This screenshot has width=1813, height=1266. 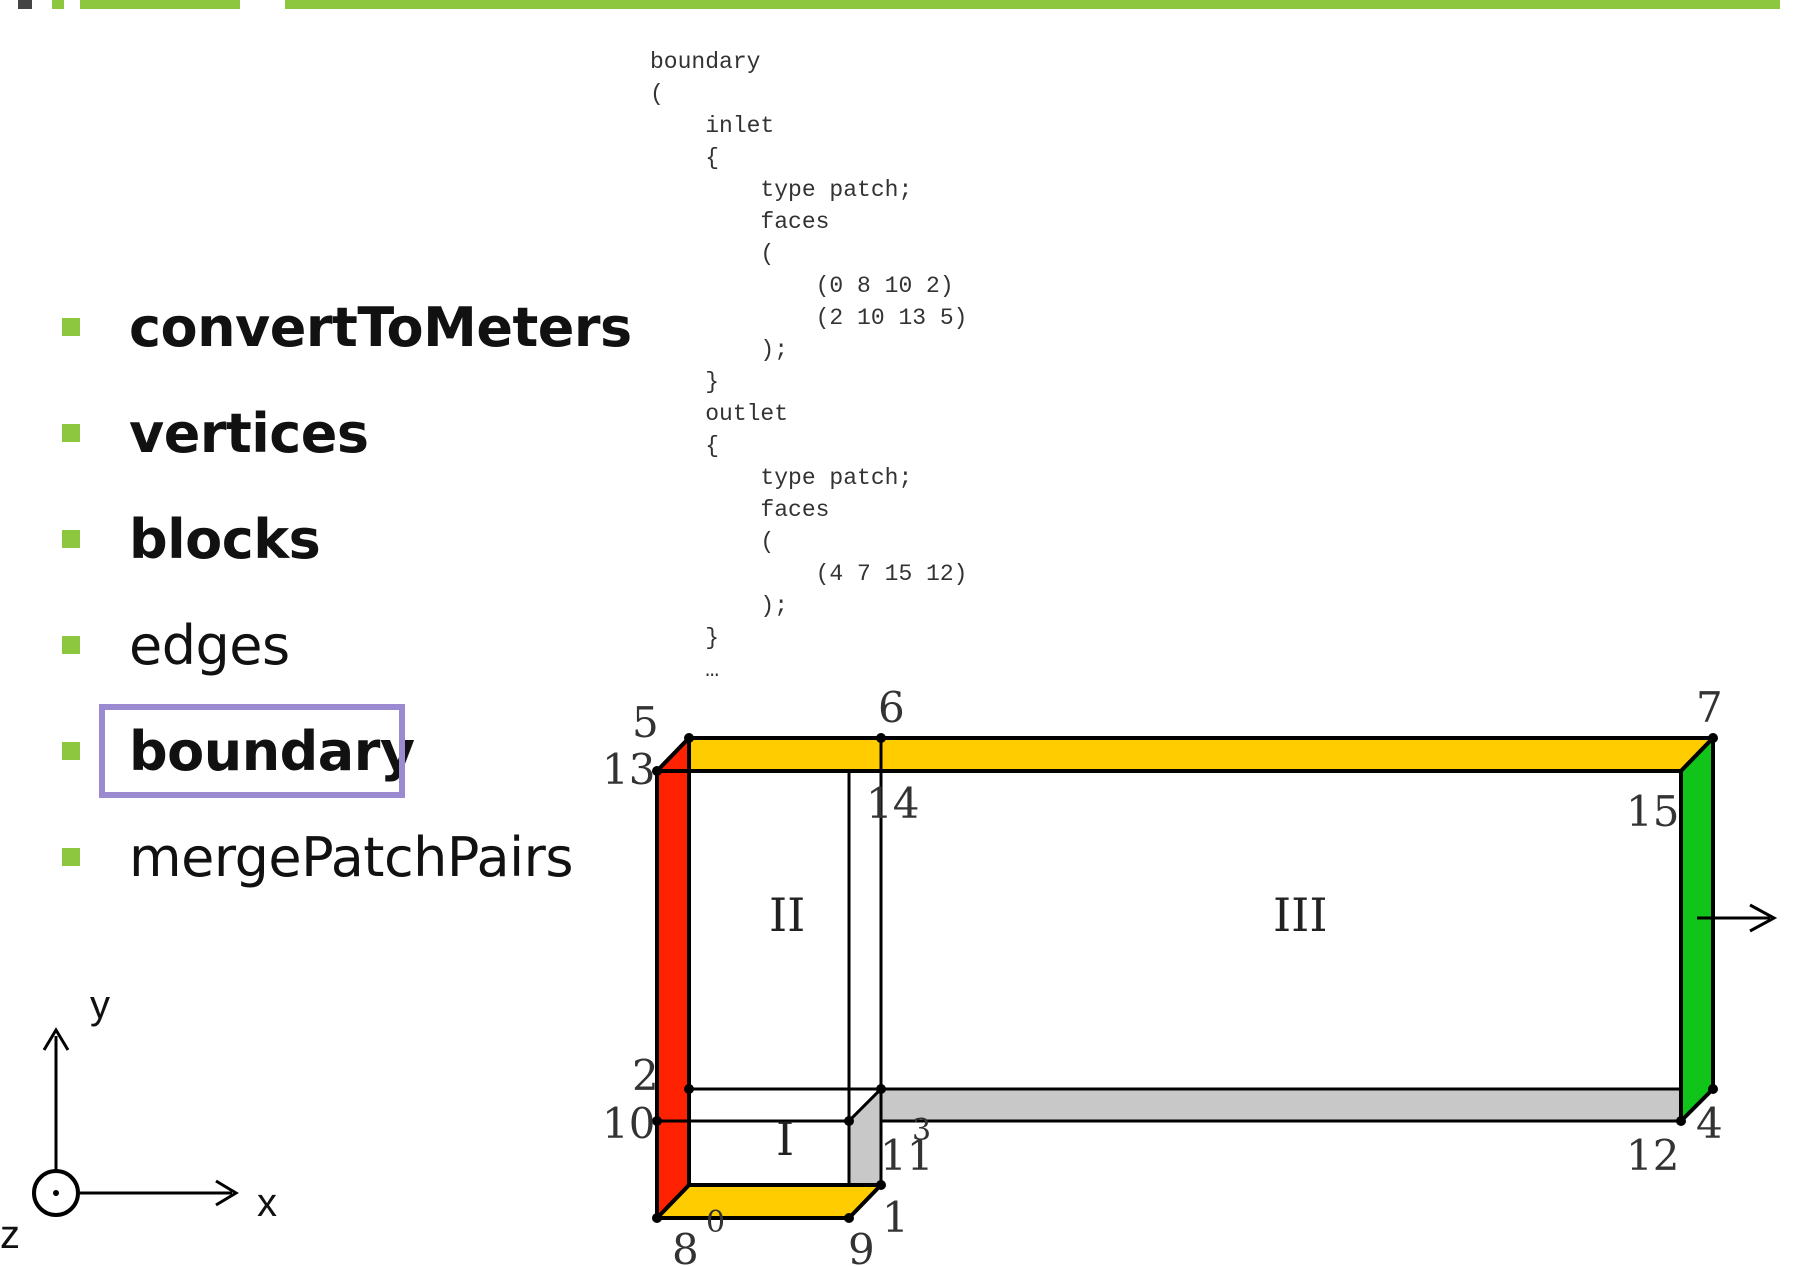 What do you see at coordinates (787, 915) in the screenshot?
I see `block-label-II: II` at bounding box center [787, 915].